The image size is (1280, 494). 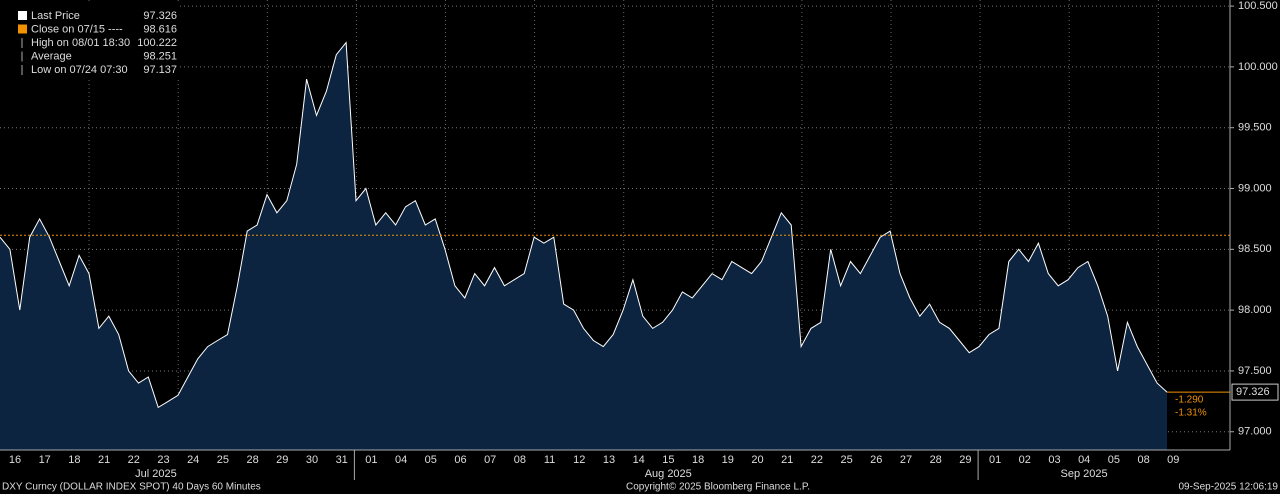 What do you see at coordinates (160, 70) in the screenshot?
I see `legend-value: 97.137` at bounding box center [160, 70].